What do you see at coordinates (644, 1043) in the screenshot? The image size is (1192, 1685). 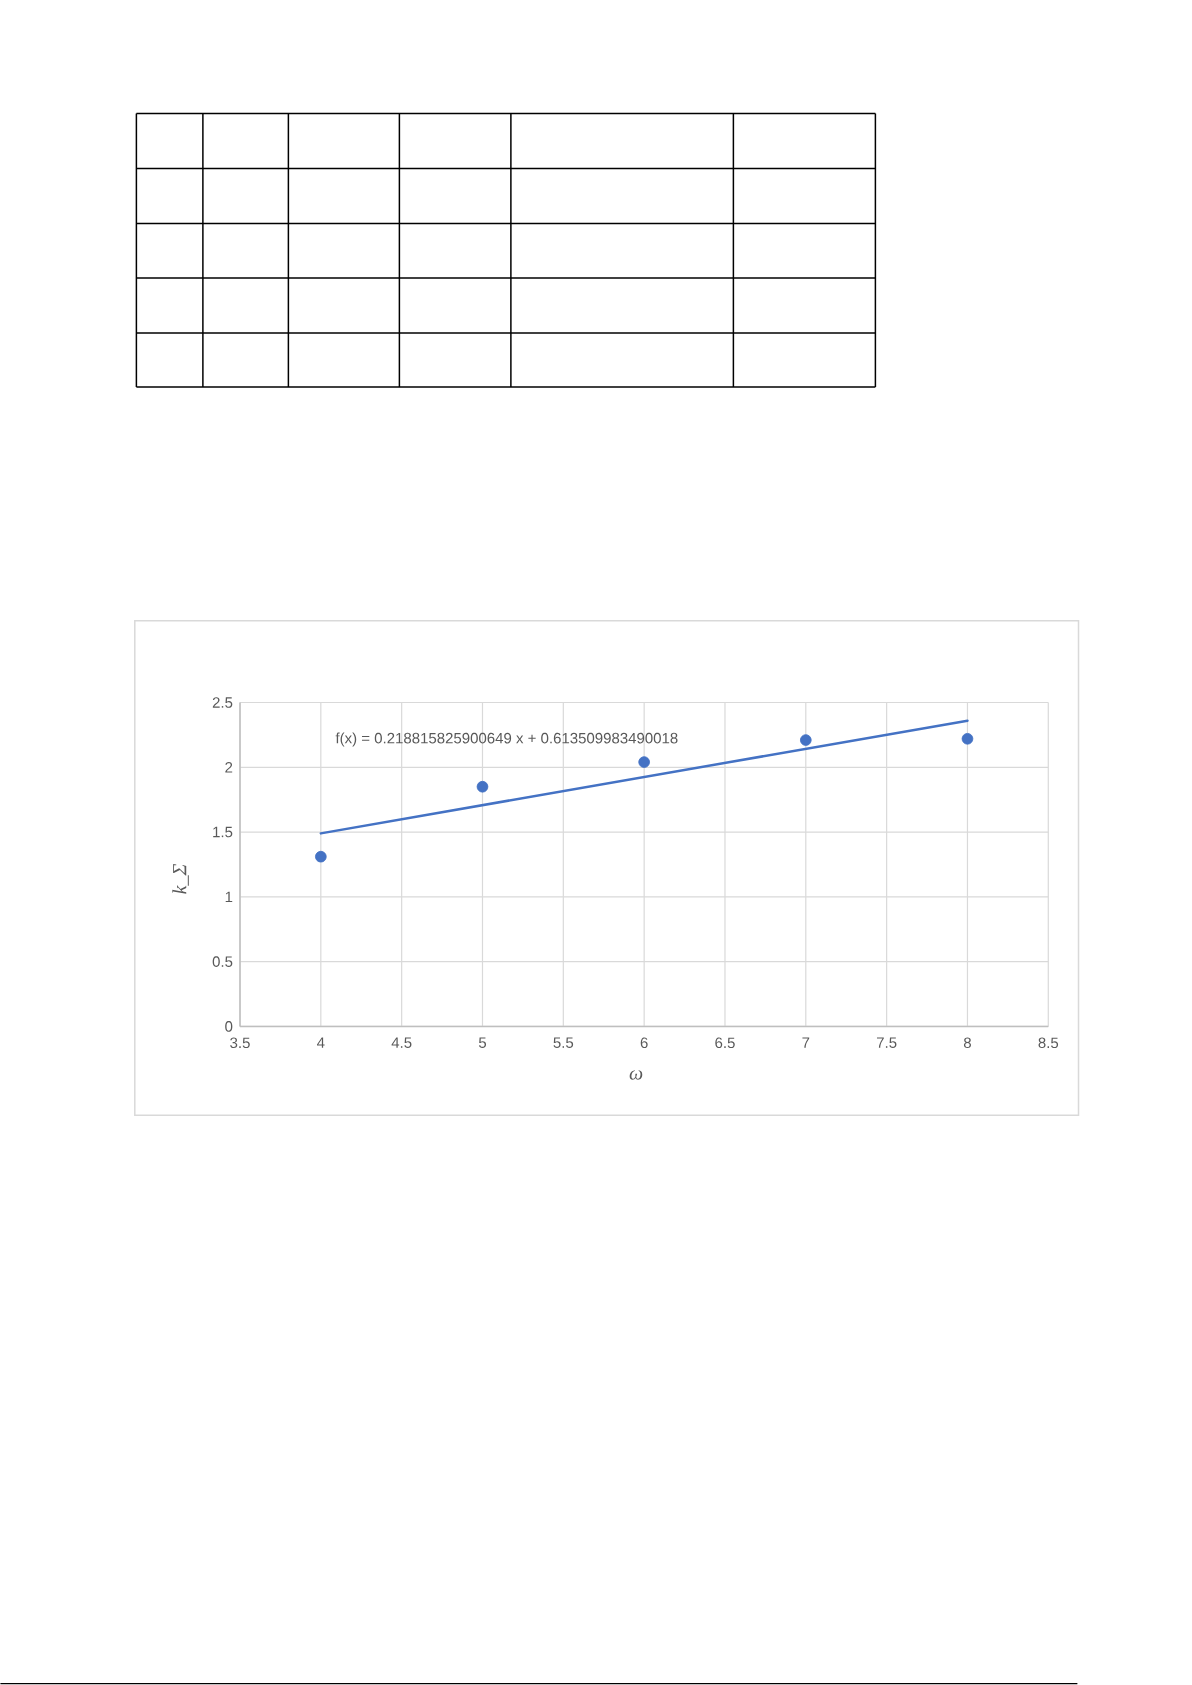 I see `x-tick-label: 6` at bounding box center [644, 1043].